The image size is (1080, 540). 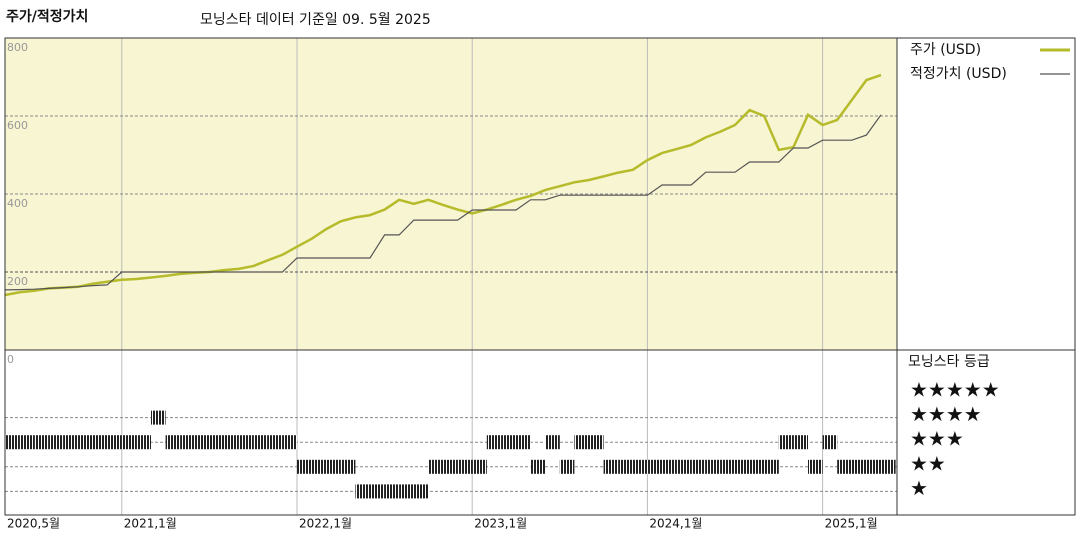 What do you see at coordinates (315, 20) in the screenshot?
I see `chart-subtitle: 모닝스타 데이터 기준일 09. 5월 2025` at bounding box center [315, 20].